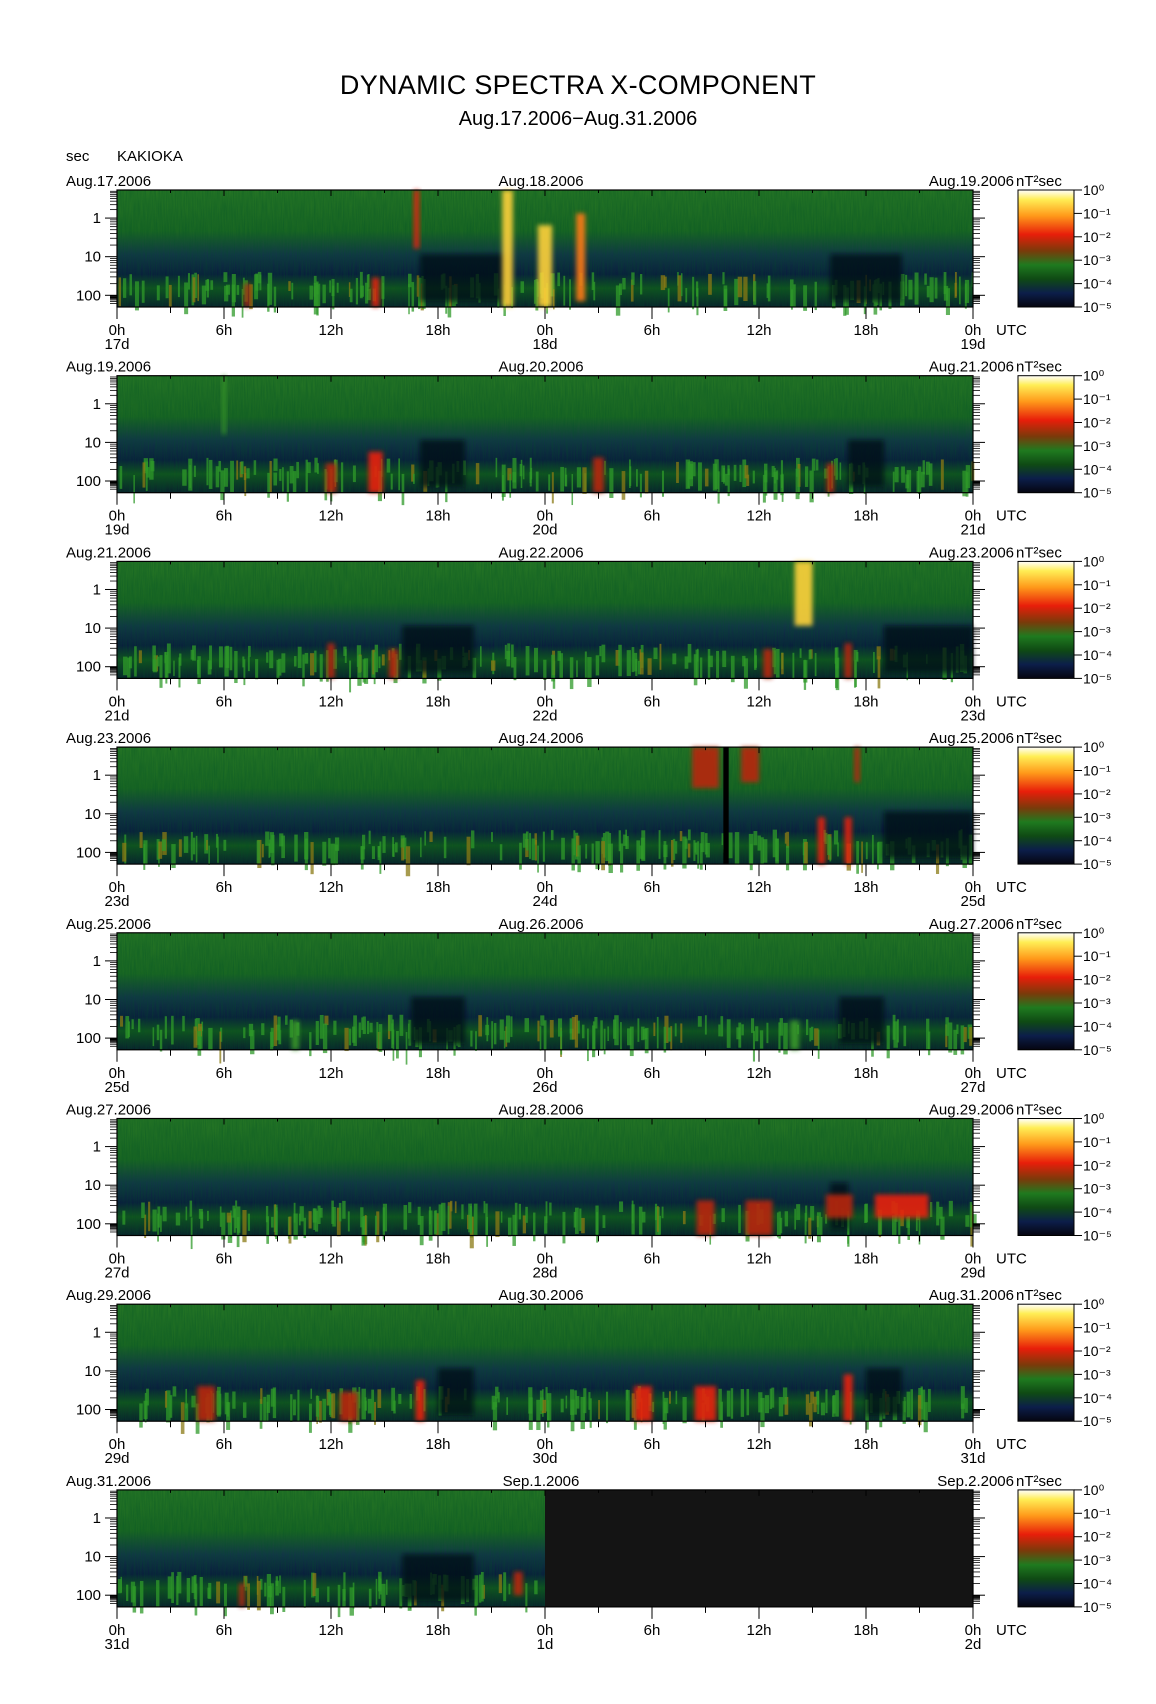 The image size is (1156, 1704). I want to click on x-tick-label: 0h, so click(545, 701).